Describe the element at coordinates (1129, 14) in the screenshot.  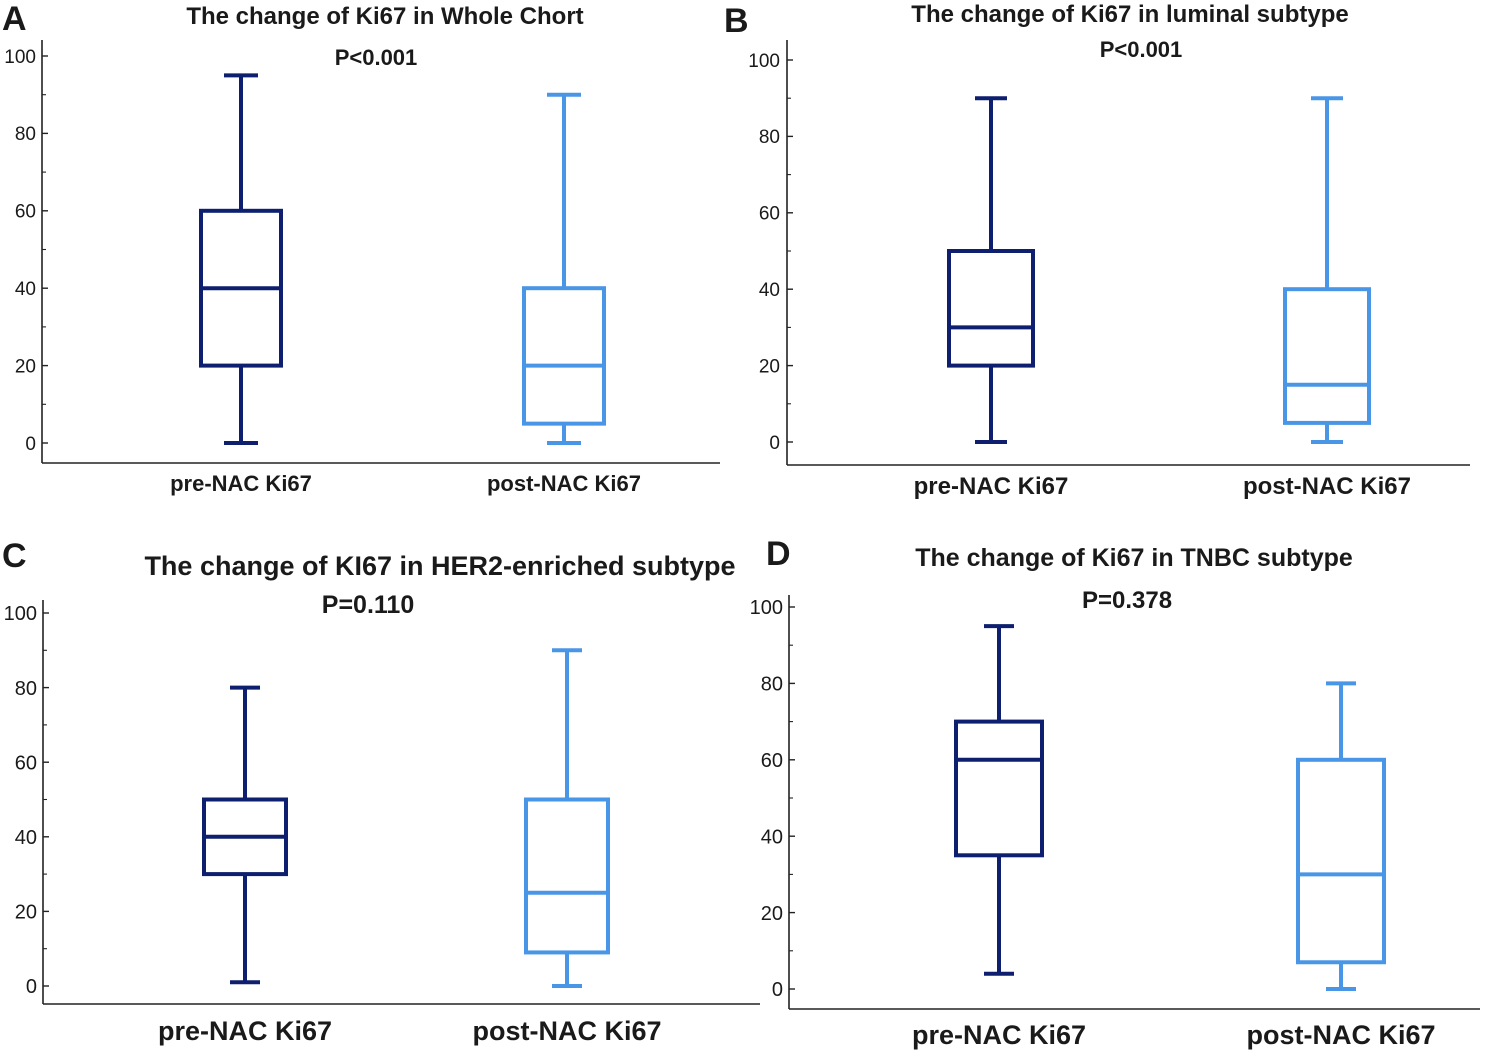
I see `panel-b-title: The change of Ki67 in luminal subtype` at that location.